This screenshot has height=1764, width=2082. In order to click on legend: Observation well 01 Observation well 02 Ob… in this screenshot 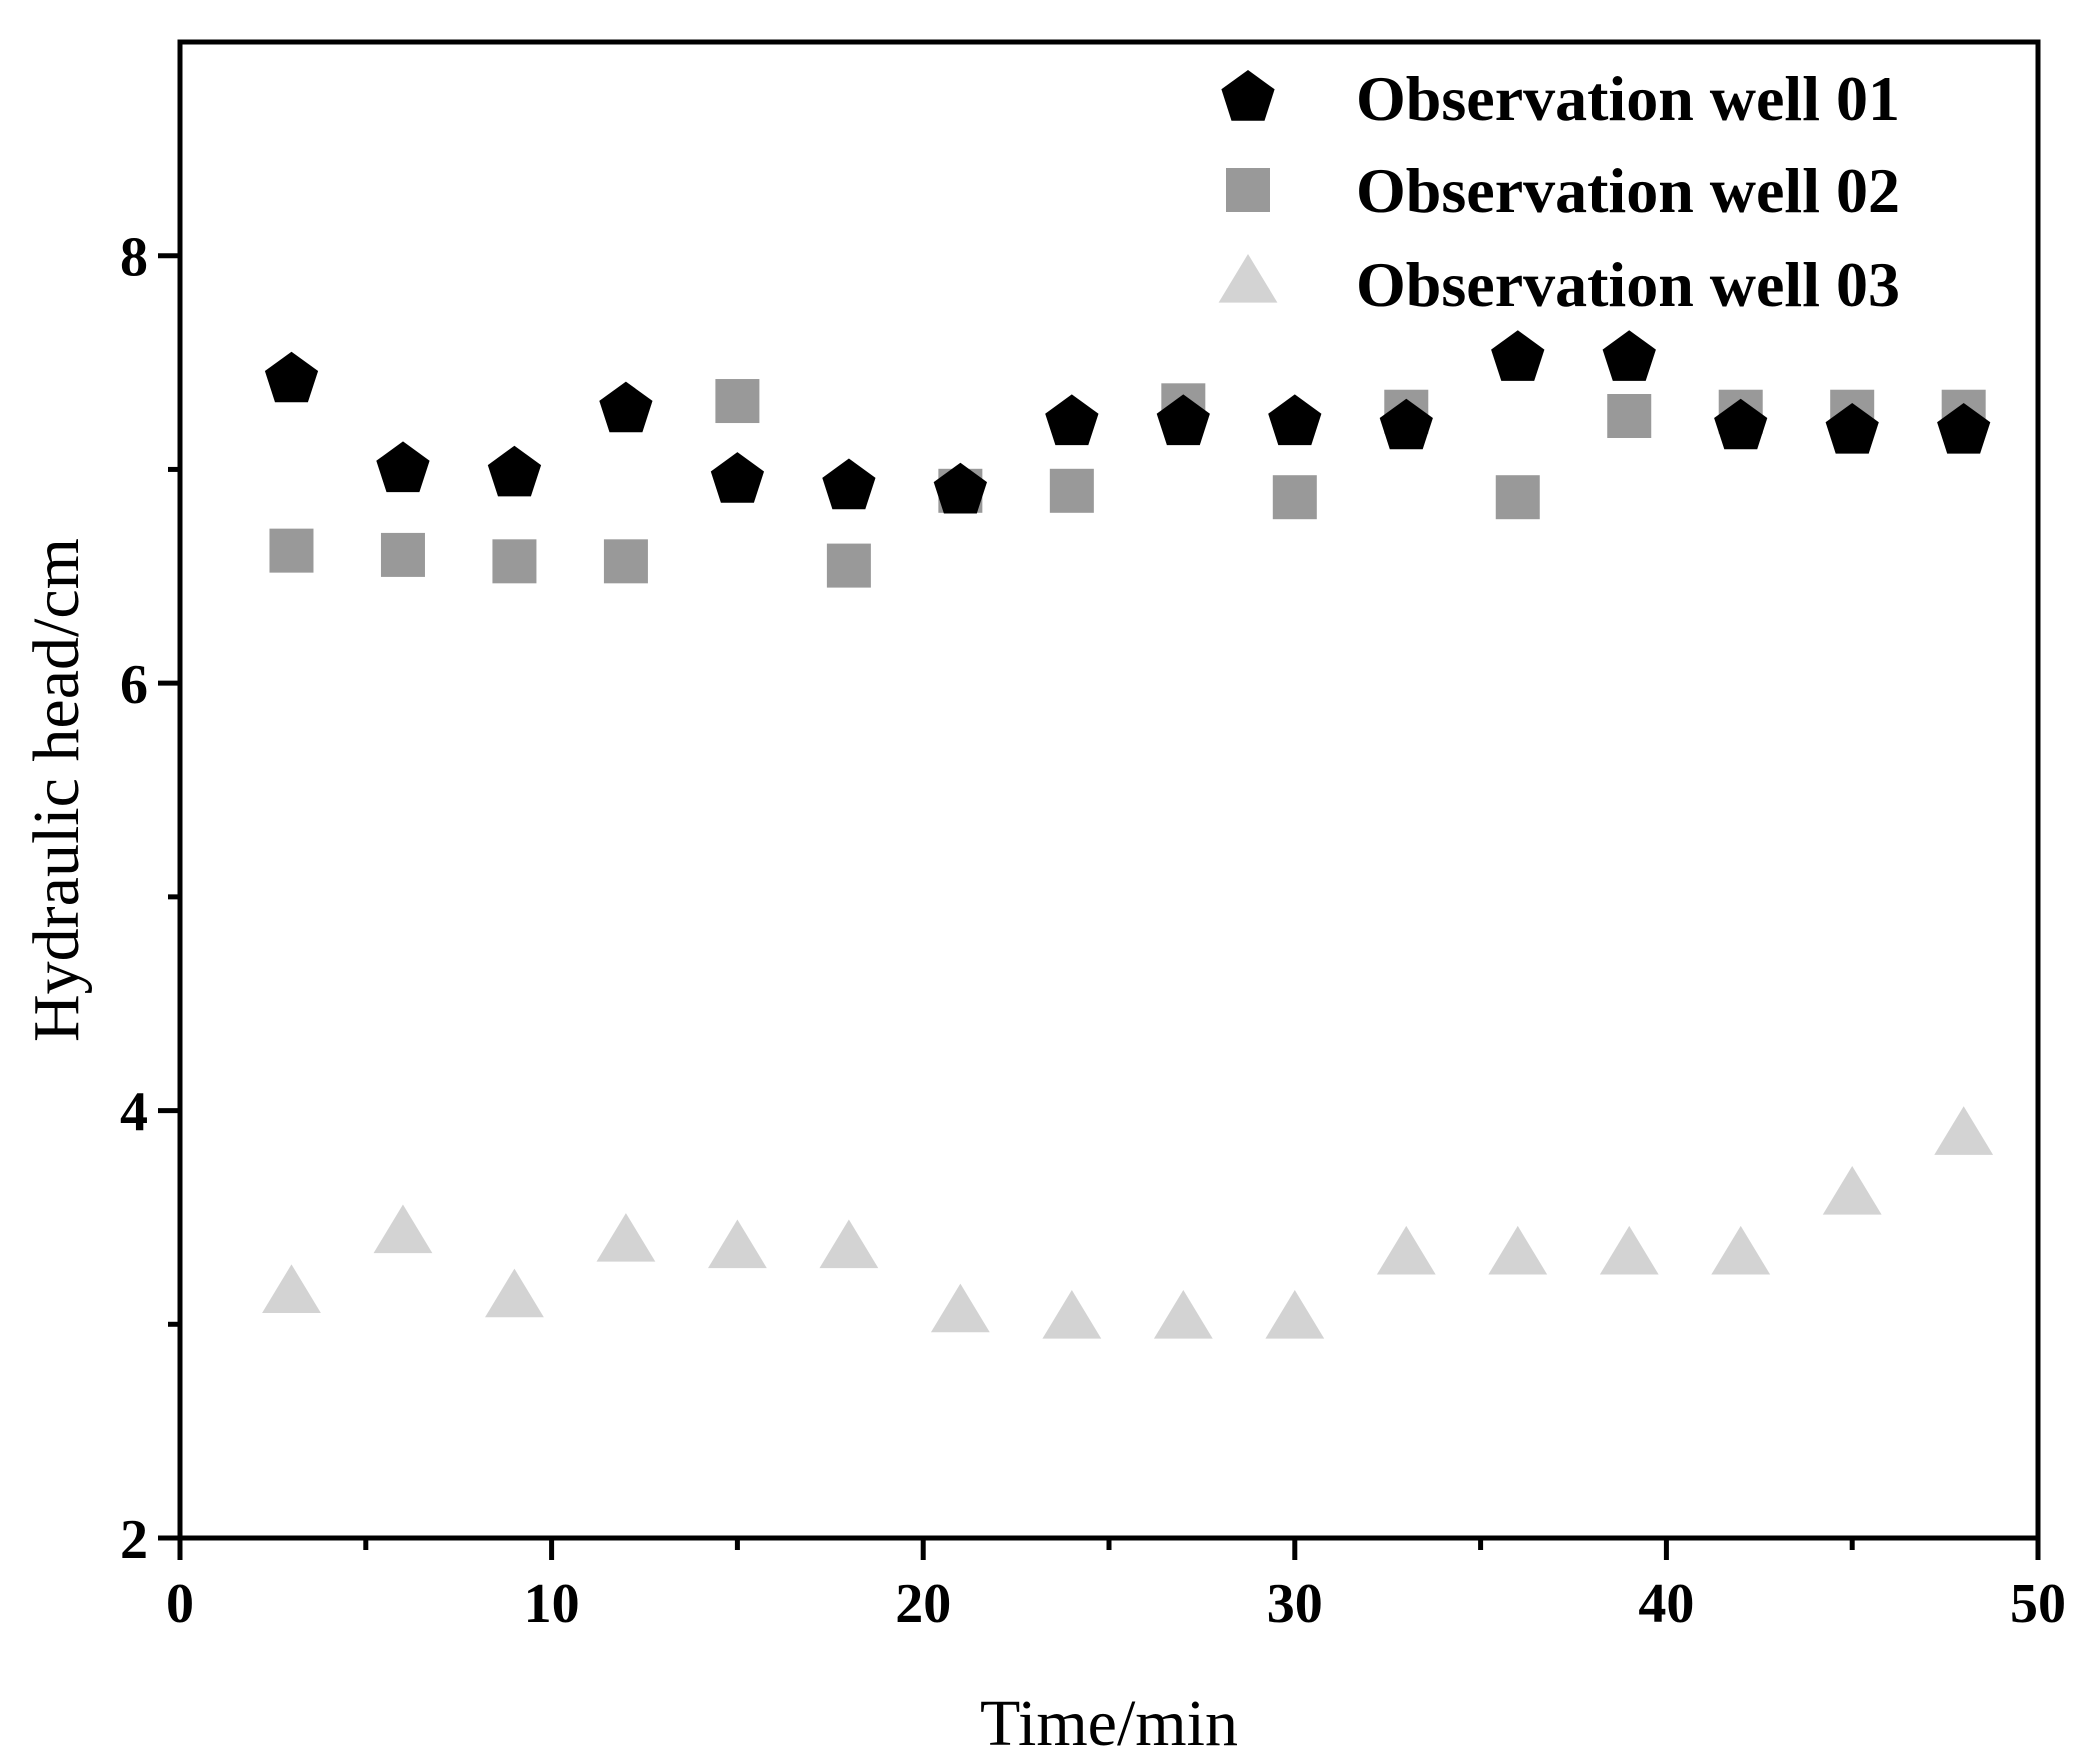, I will do `click(1559, 191)`.